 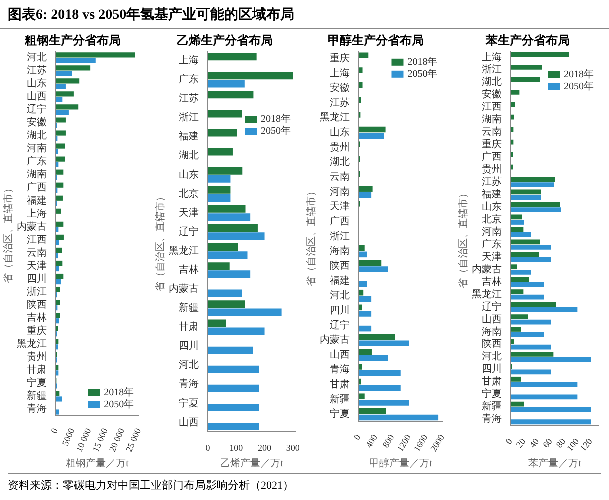 What do you see at coordinates (151, 485) in the screenshot?
I see `text: 资料来源：零碳电力对中国工业部门布局影响分析（2021）` at bounding box center [151, 485].